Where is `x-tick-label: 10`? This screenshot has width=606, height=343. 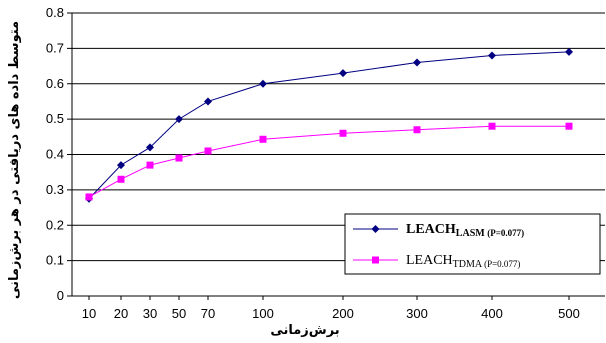 x-tick-label: 10 is located at coordinates (89, 313).